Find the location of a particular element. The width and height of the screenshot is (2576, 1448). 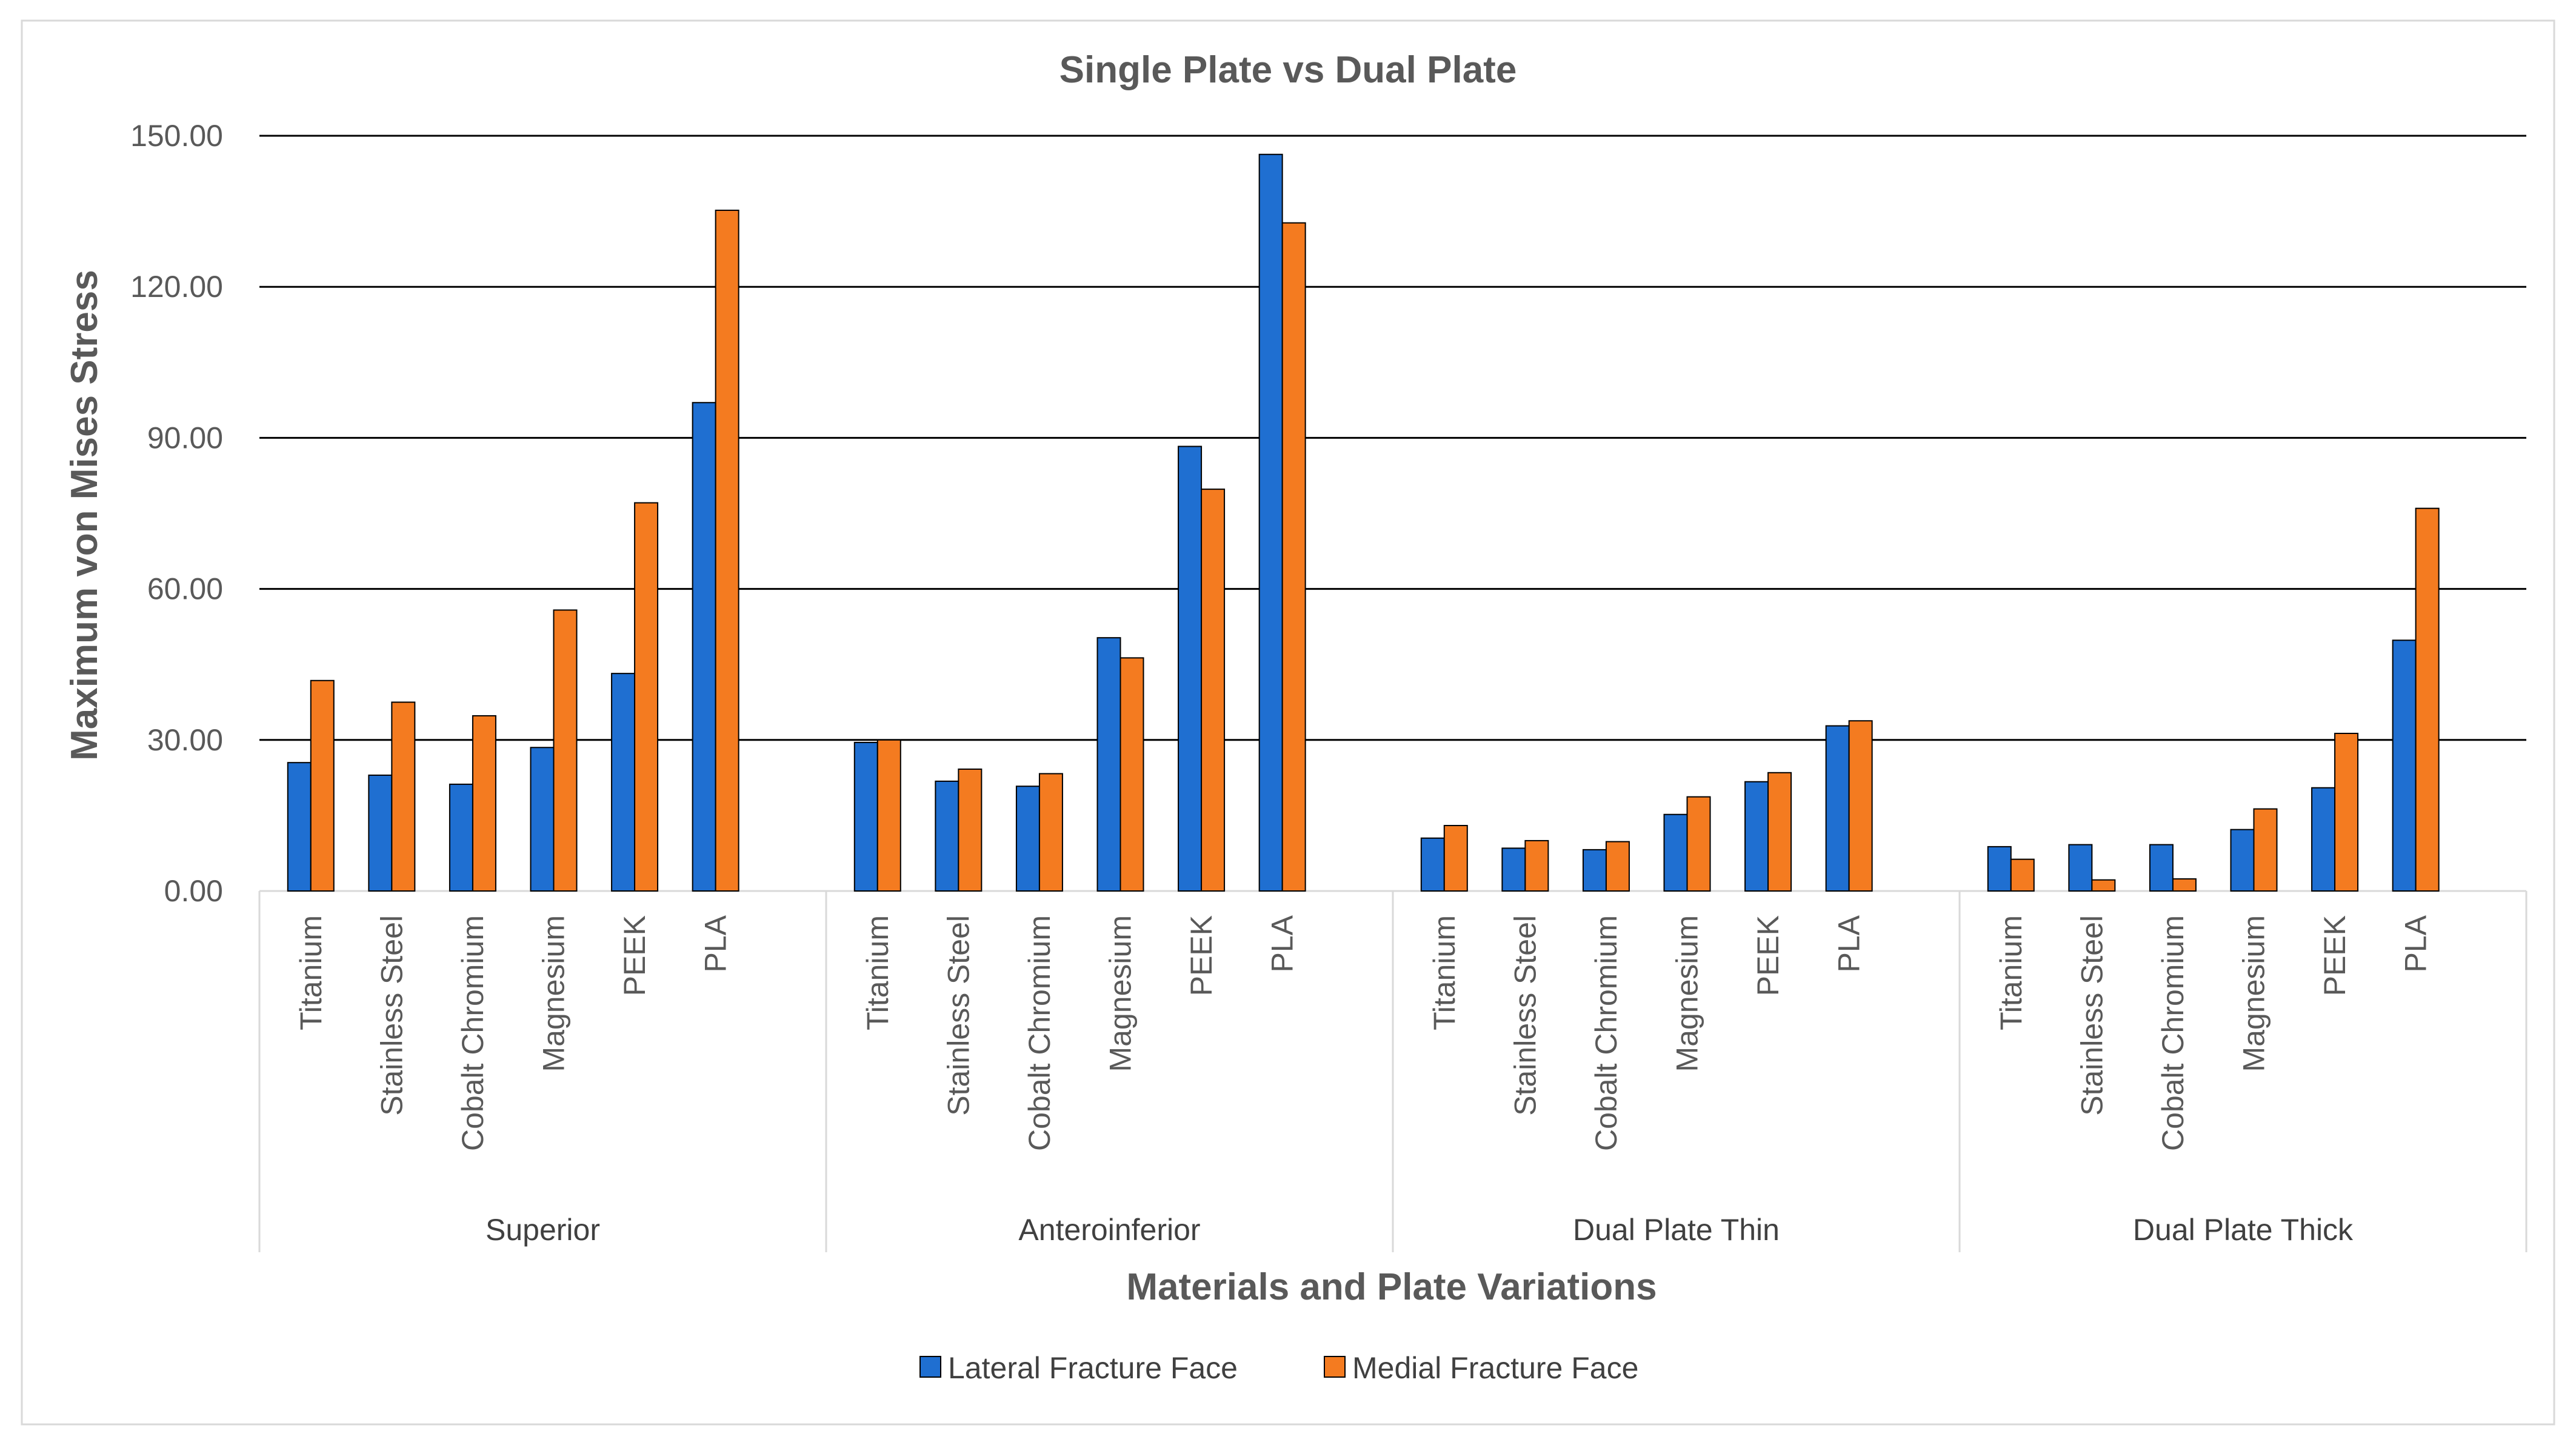

y-tick-label: 30.00 is located at coordinates (185, 740).